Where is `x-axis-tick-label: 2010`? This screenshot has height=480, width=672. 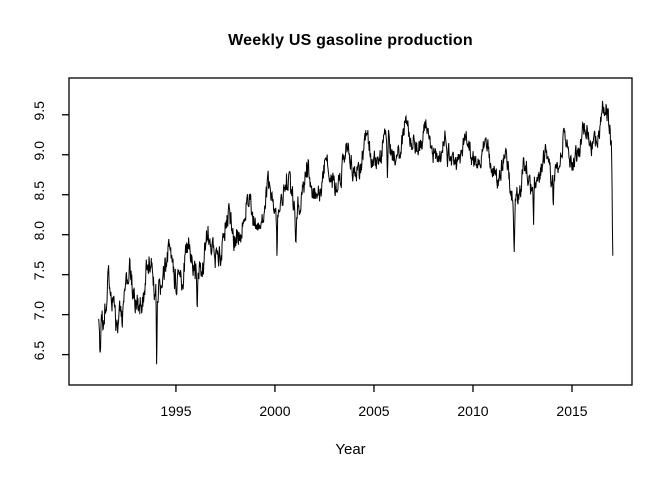
x-axis-tick-label: 2010 is located at coordinates (472, 411).